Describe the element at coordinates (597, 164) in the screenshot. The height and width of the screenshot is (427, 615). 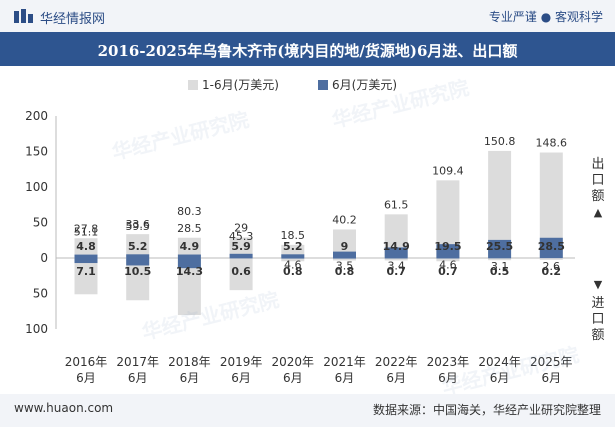
I see `export-side-label-char: 出` at that location.